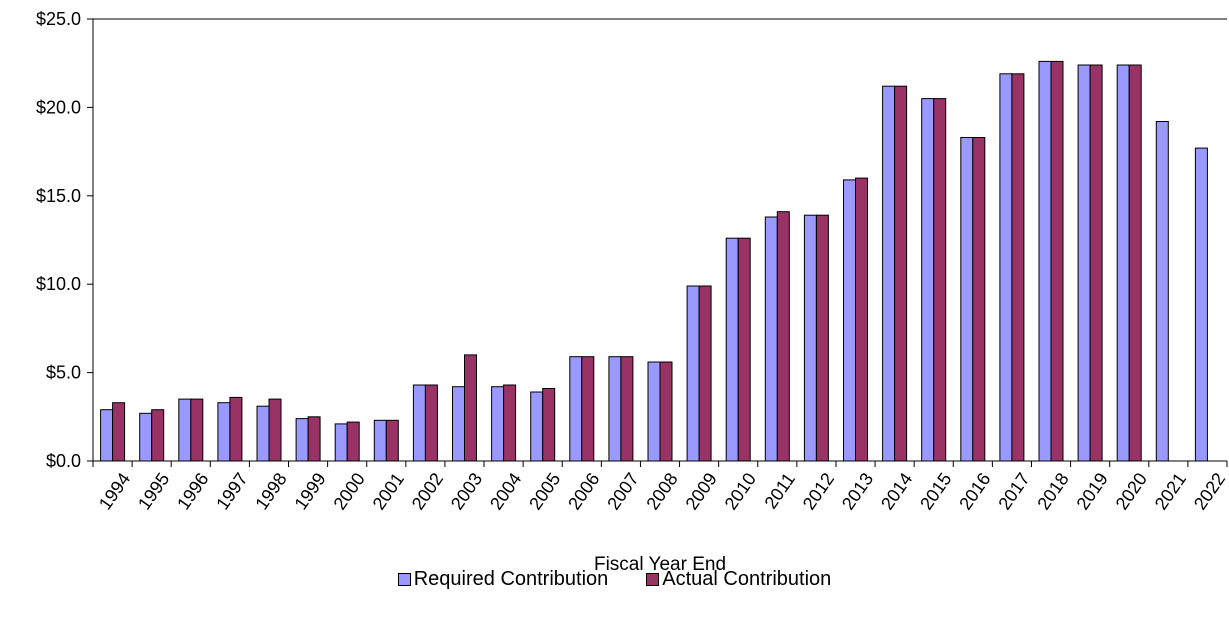  I want to click on x-tick-label: 2001, so click(388, 491).